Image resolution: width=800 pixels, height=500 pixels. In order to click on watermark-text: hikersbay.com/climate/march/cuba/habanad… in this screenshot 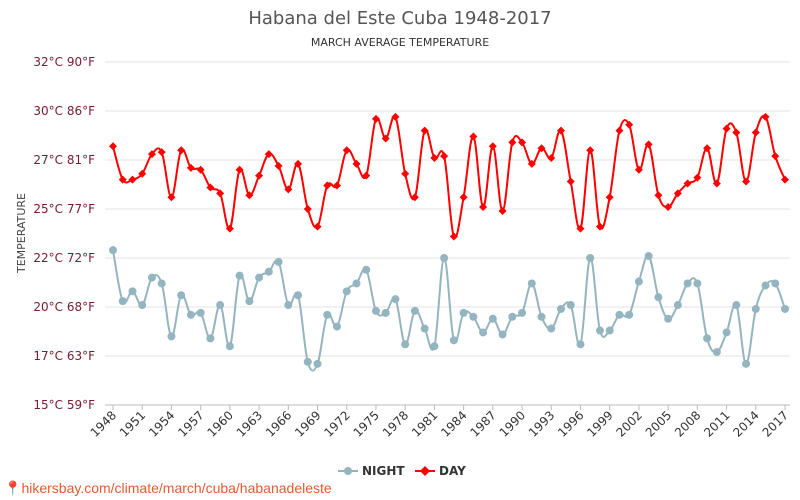, I will do `click(176, 488)`.